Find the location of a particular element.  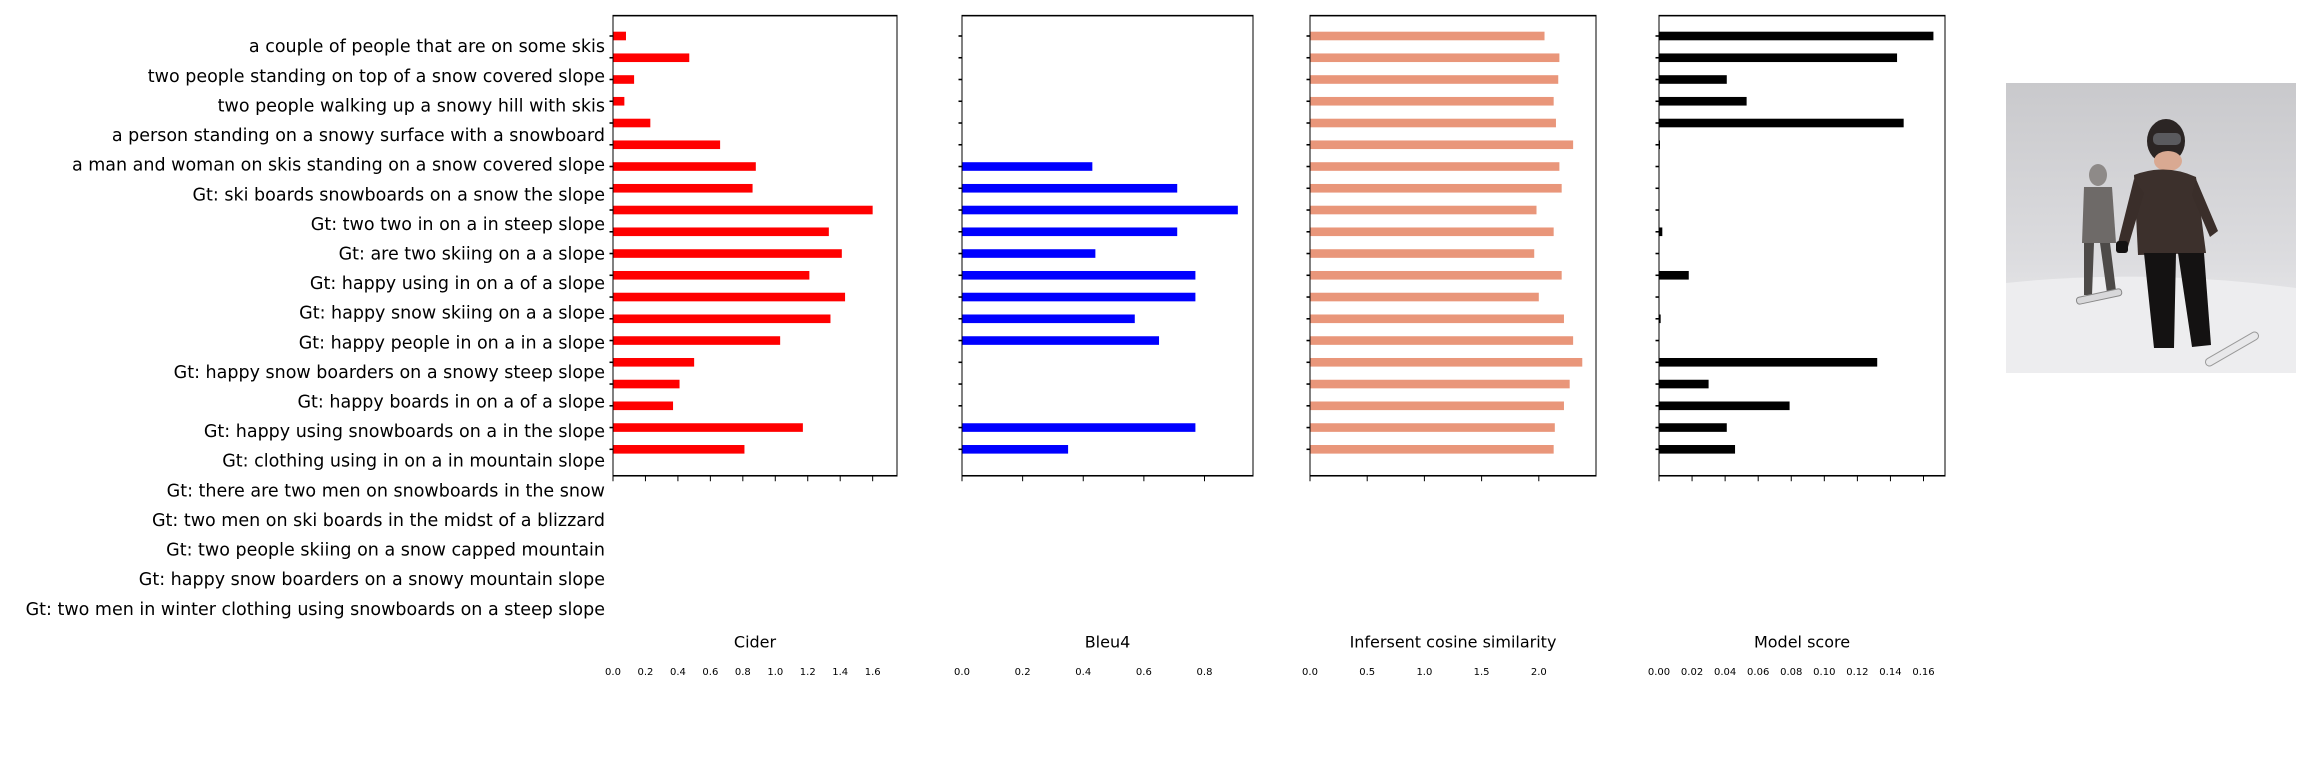

x-tick-label: 1.5 is located at coordinates (1482, 672).